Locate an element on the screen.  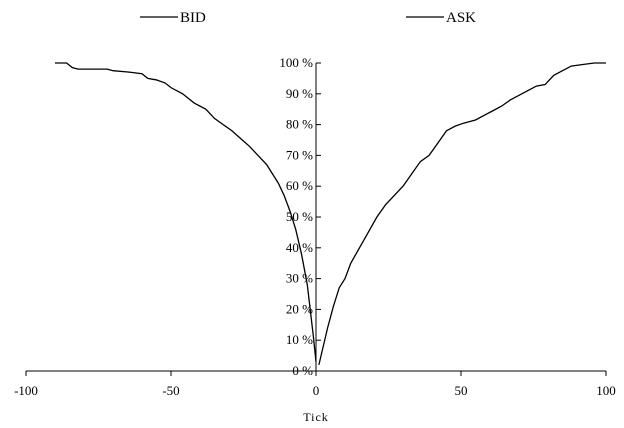
x-tick-label: 100 is located at coordinates (606, 390).